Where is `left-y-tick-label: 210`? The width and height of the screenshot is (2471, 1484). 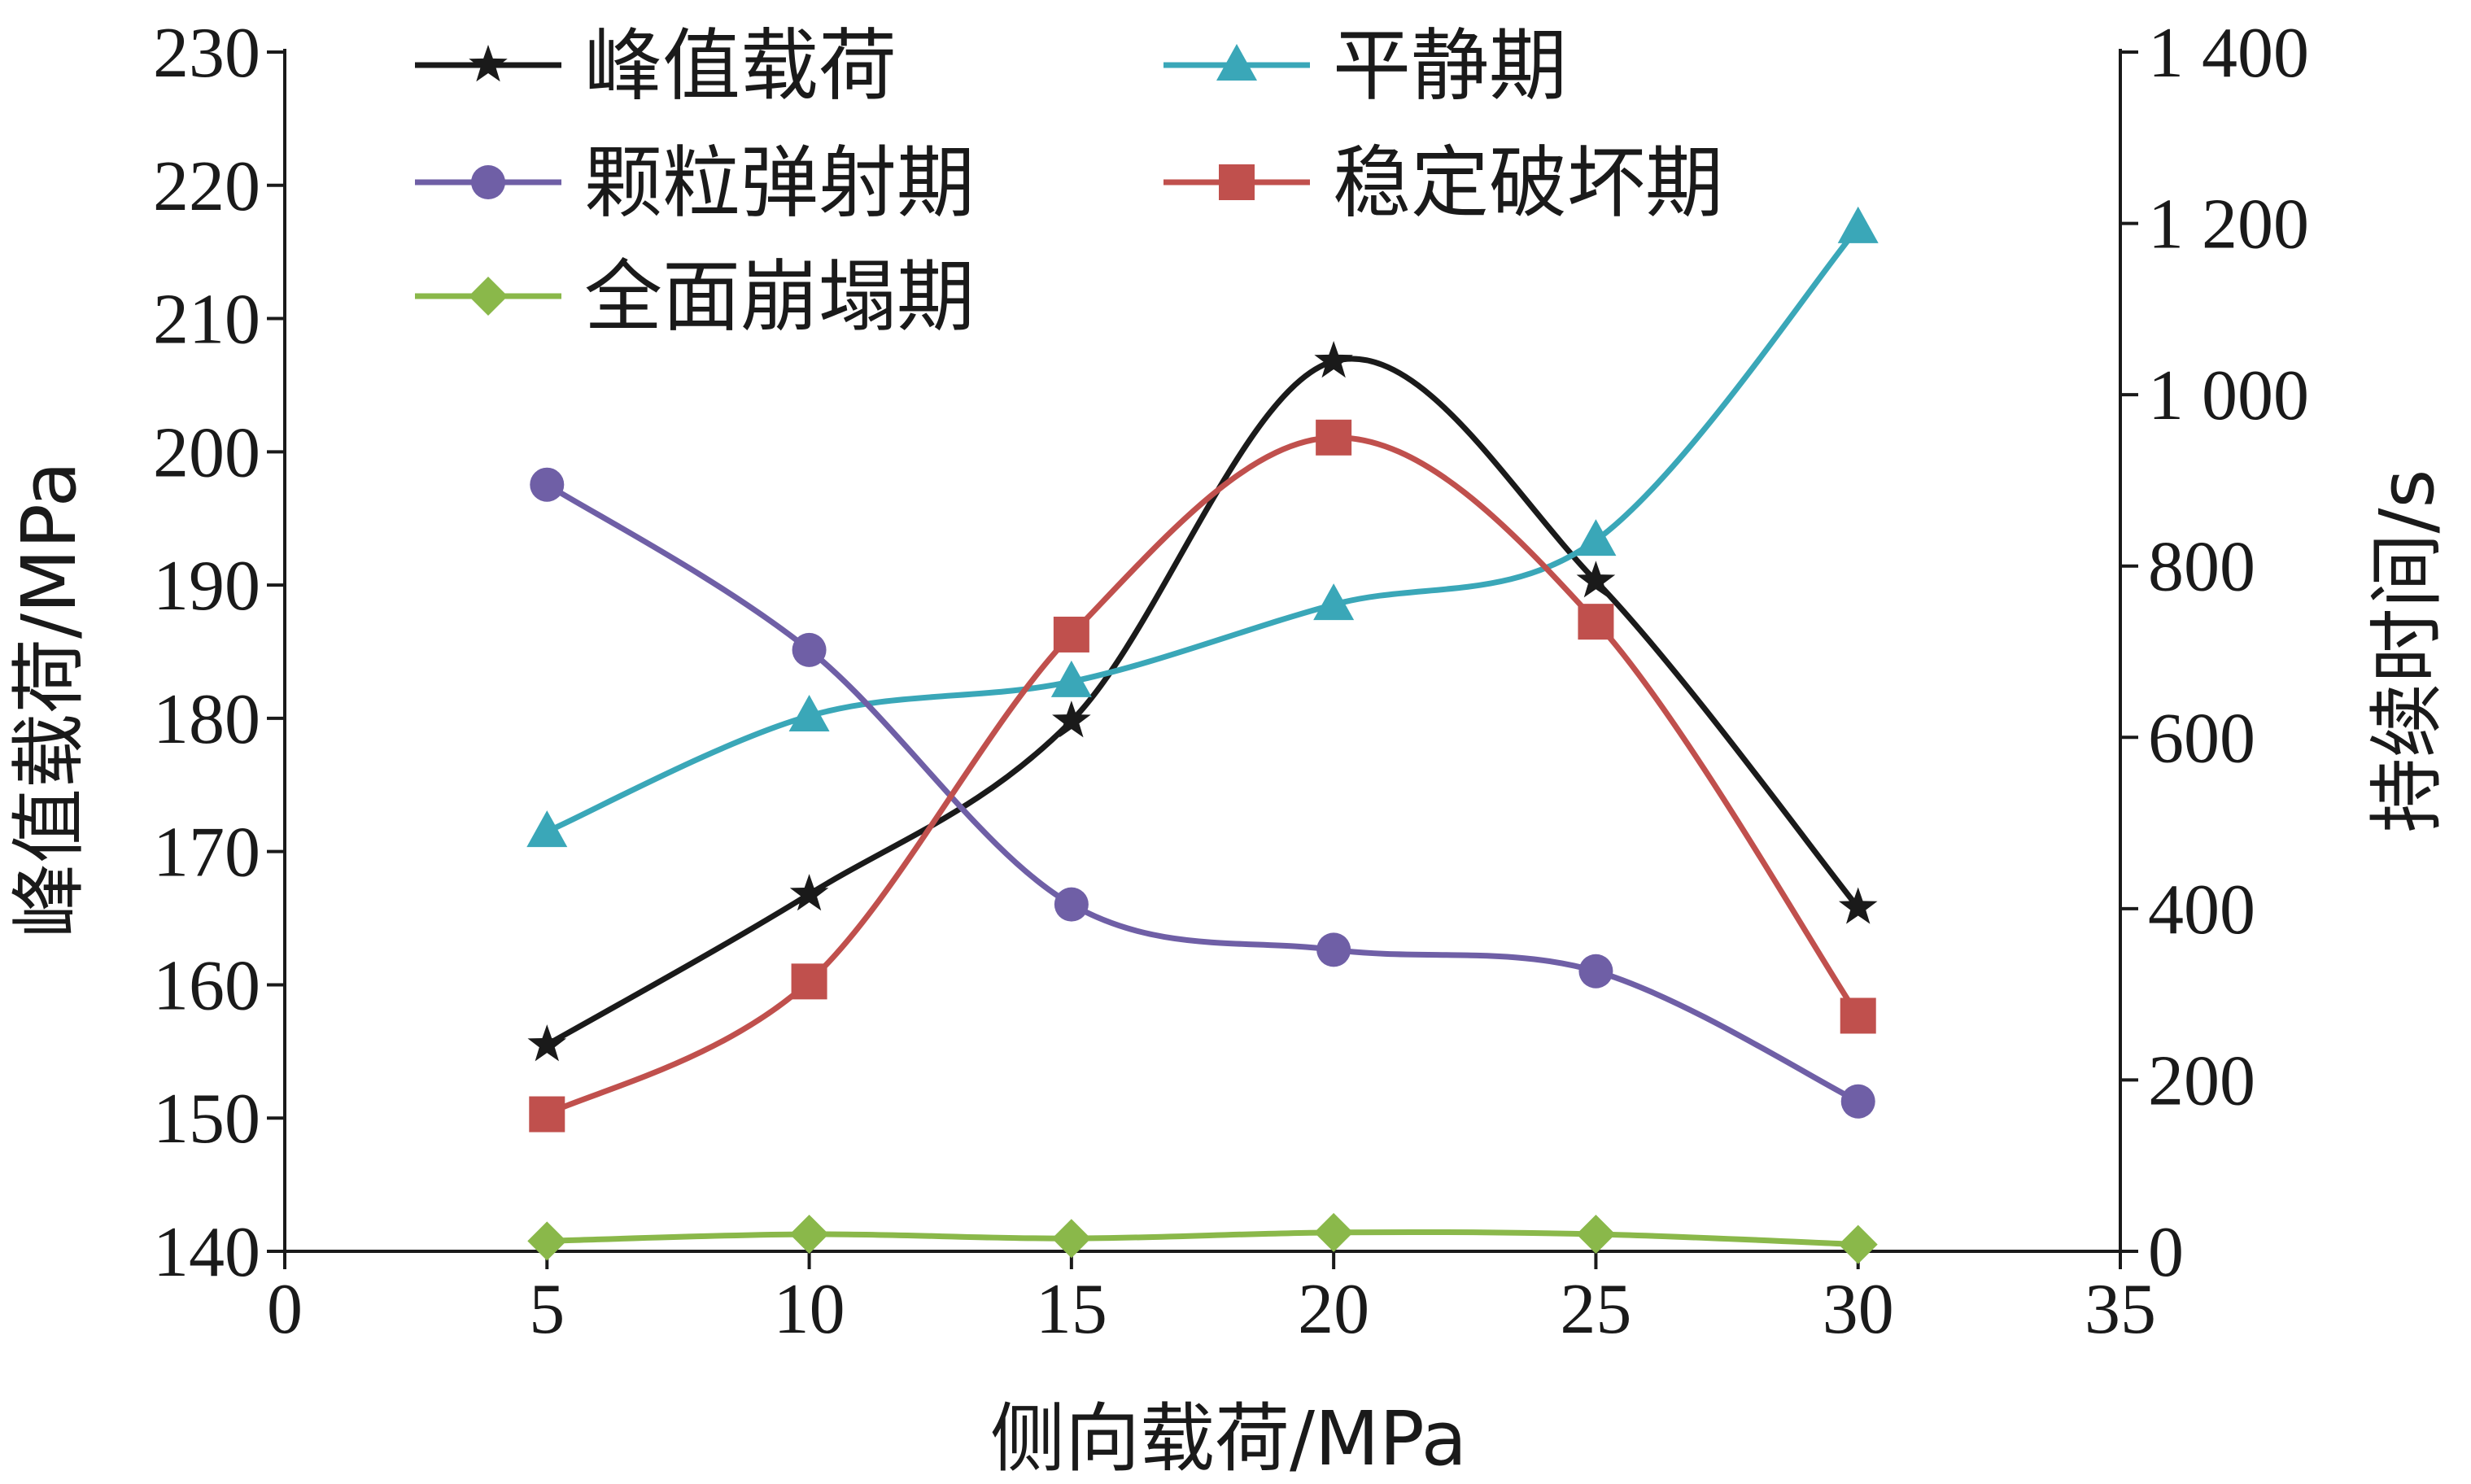 left-y-tick-label: 210 is located at coordinates (206, 321).